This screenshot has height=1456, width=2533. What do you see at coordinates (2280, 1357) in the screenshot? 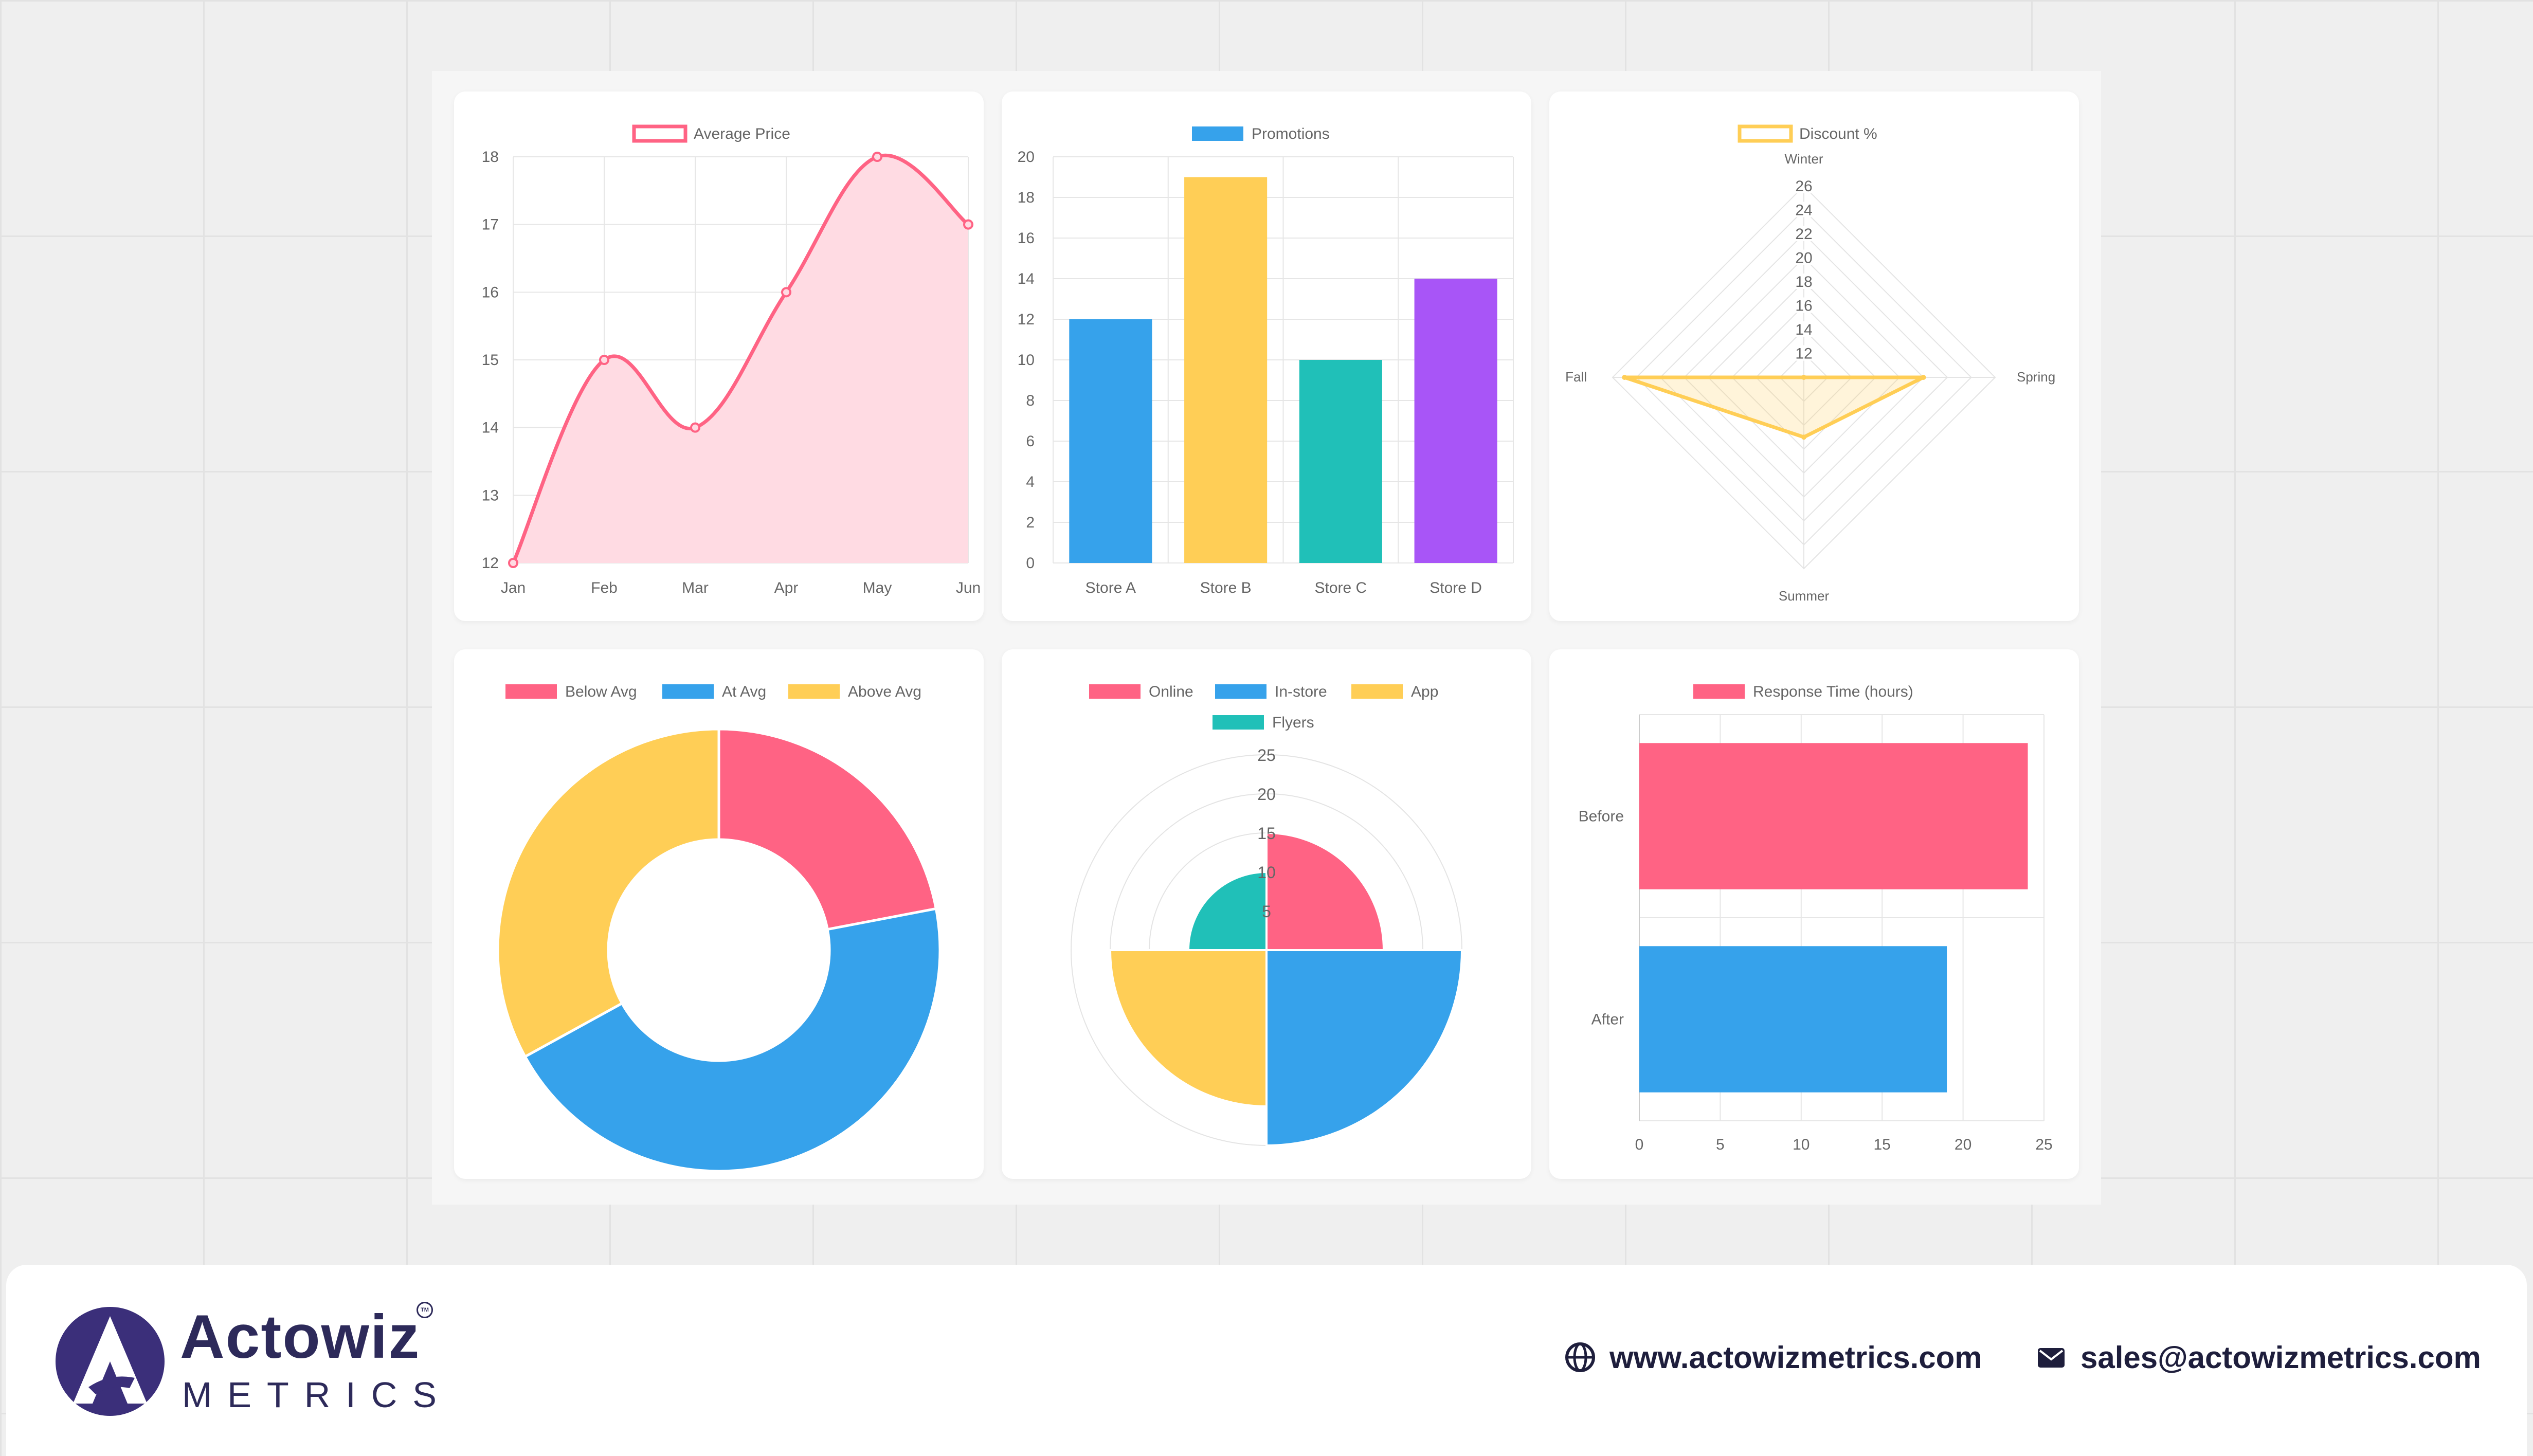
I see `email-link: sales@actowizmetrics.com` at bounding box center [2280, 1357].